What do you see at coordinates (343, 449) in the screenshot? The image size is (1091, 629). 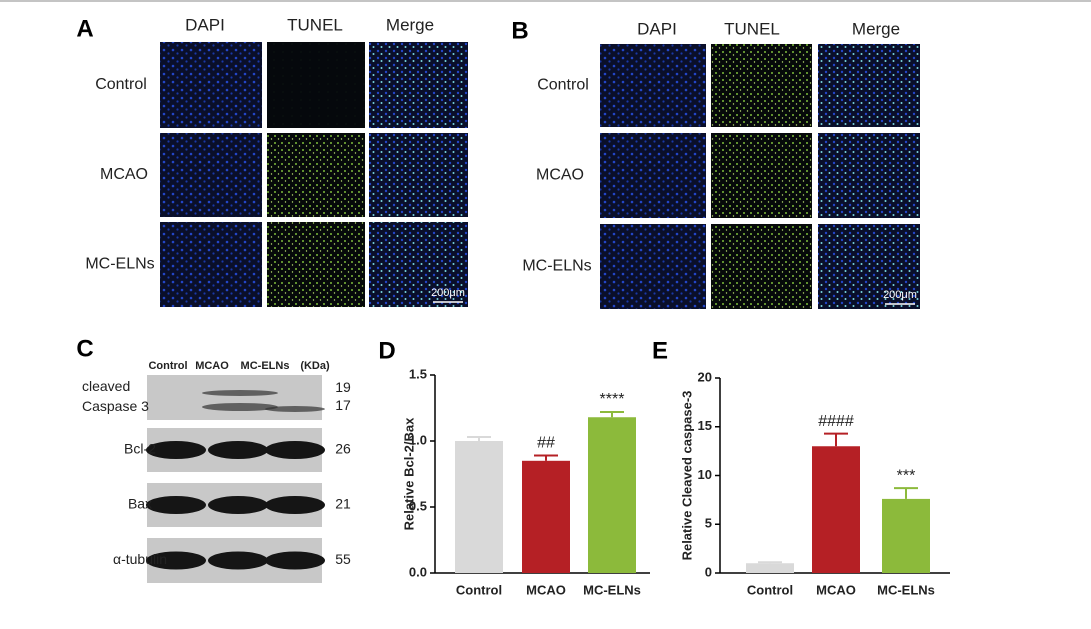 I see `kda-label: 26` at bounding box center [343, 449].